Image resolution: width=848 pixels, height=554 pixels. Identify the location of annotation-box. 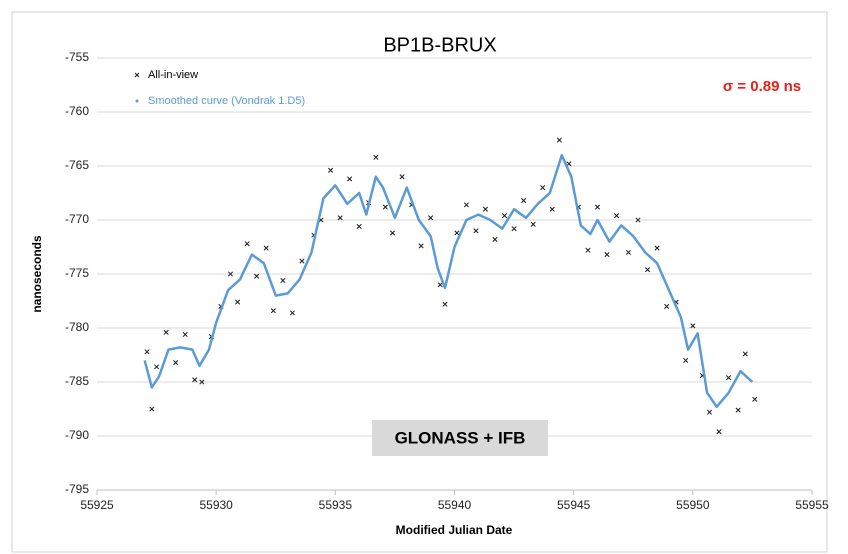
(460, 438).